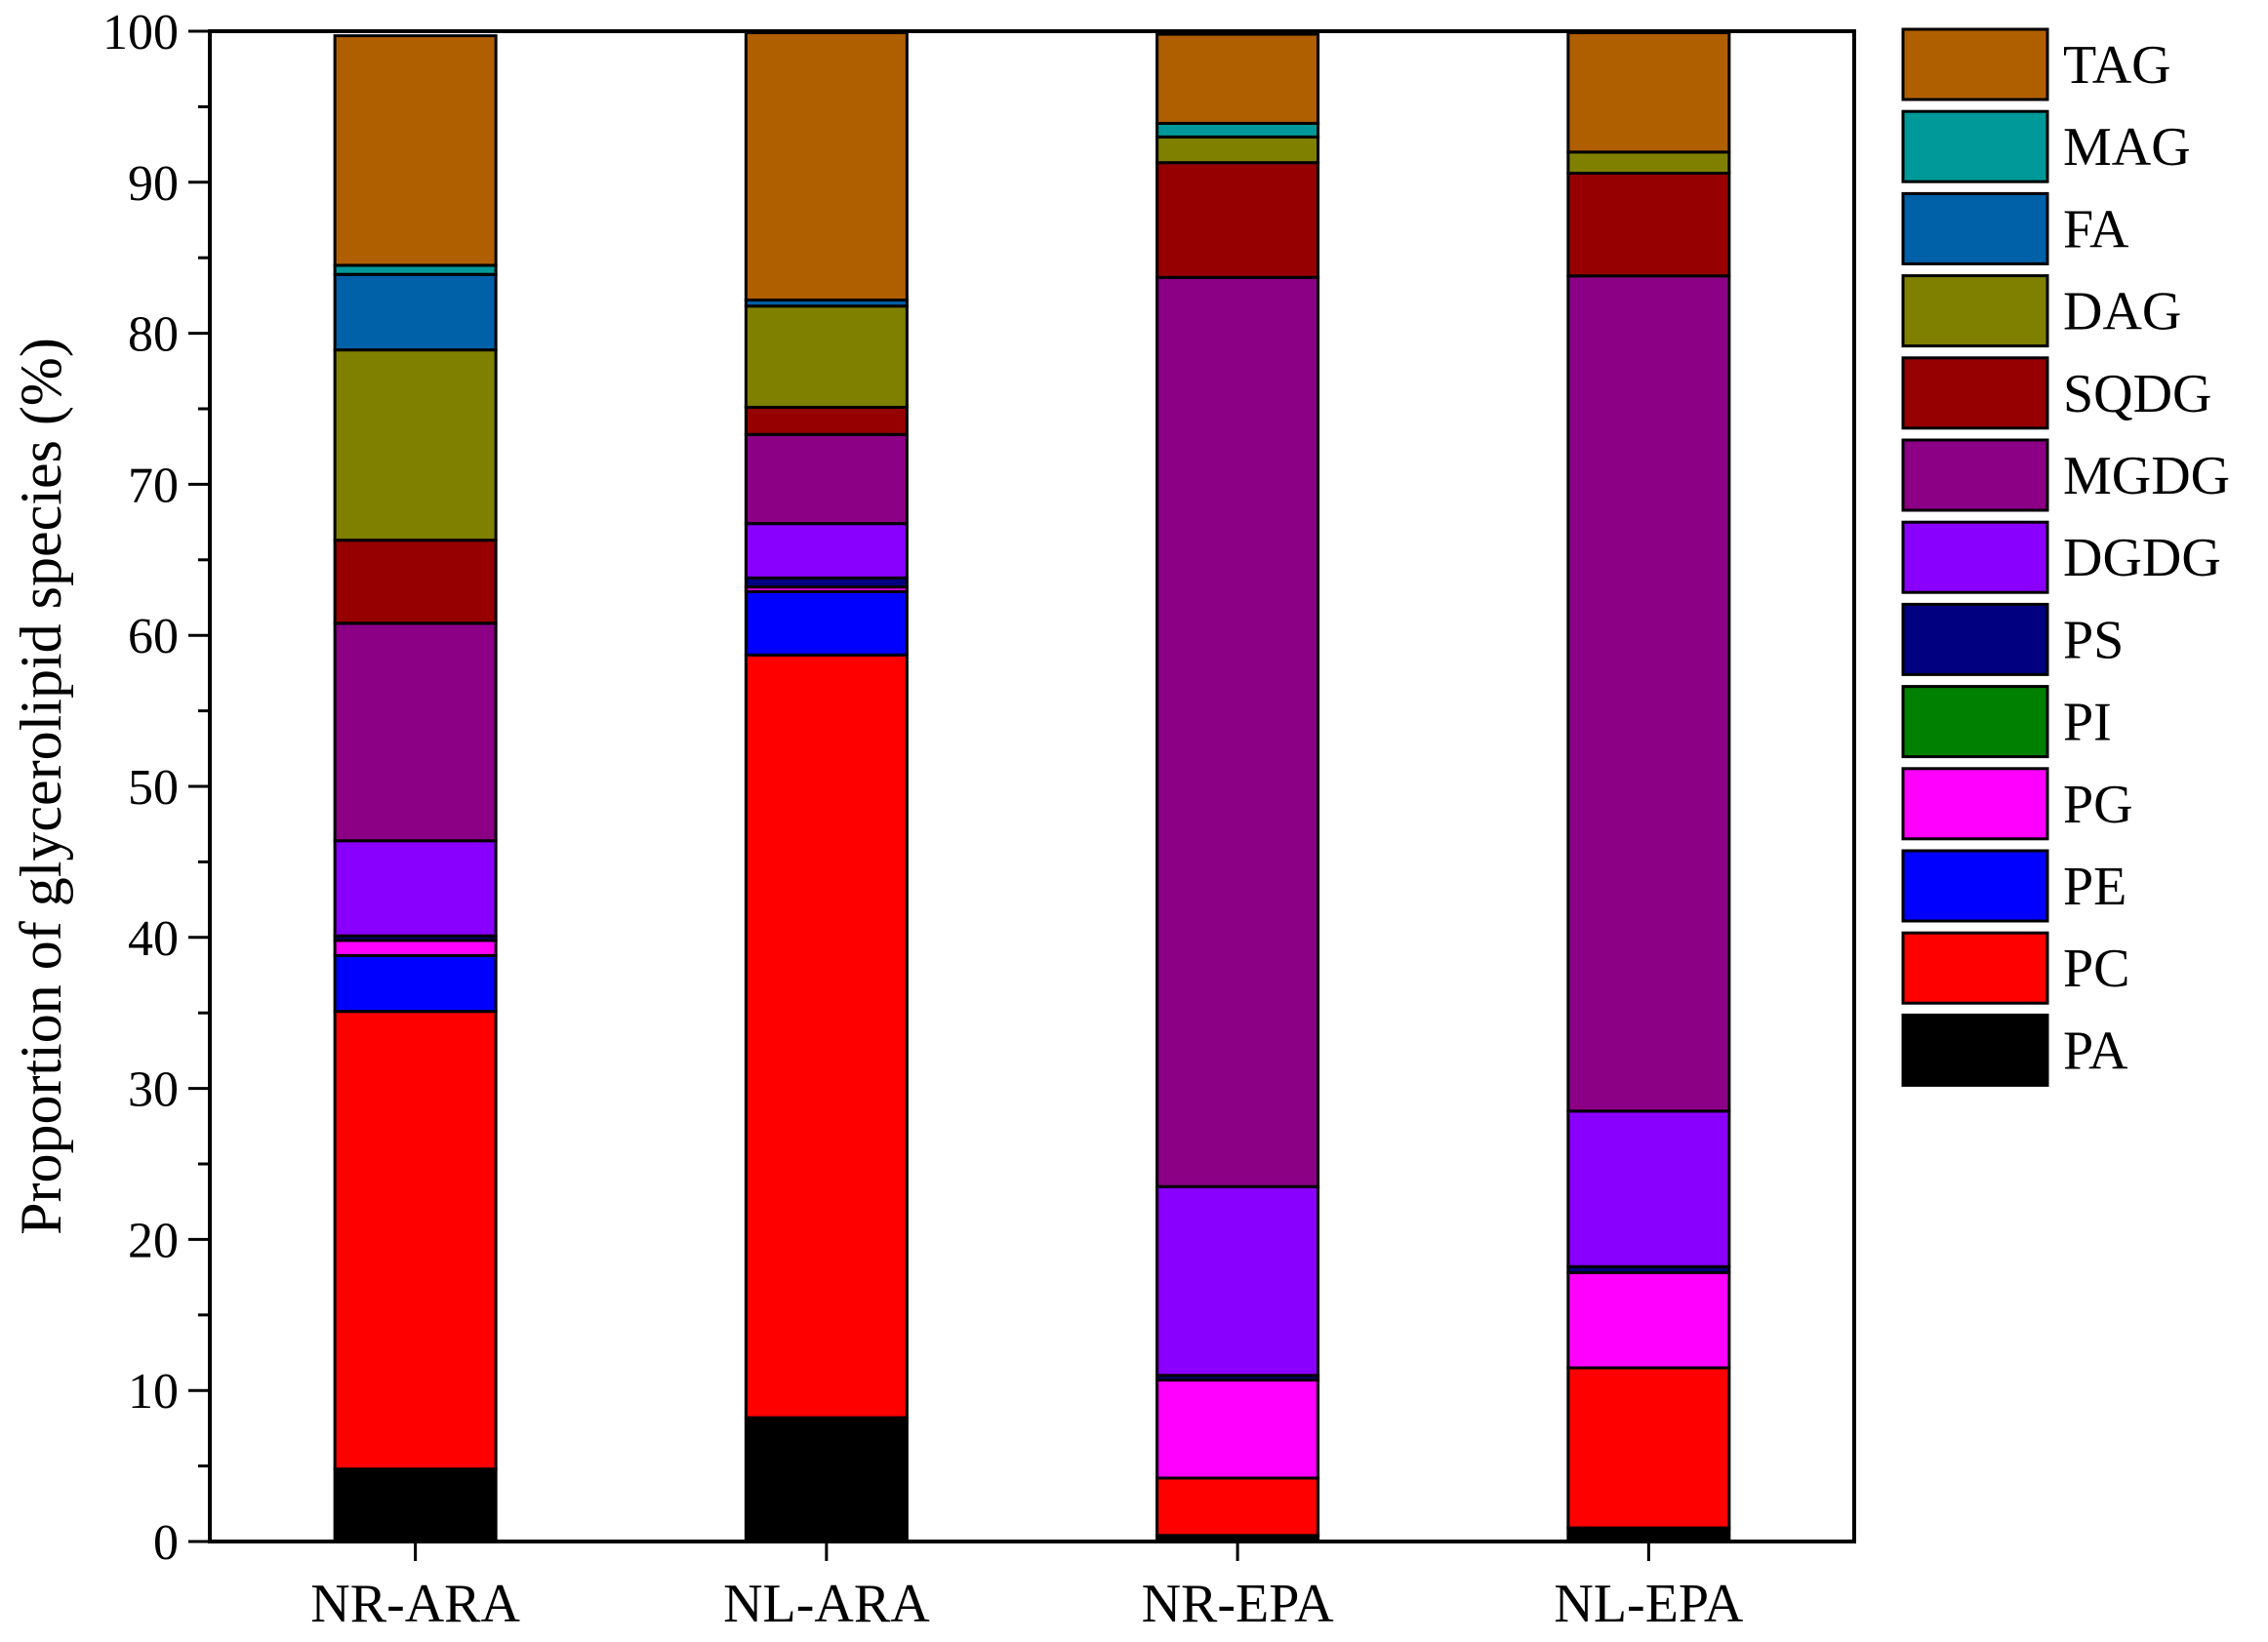  I want to click on bar-segment-nl-epa-dgdg, so click(1649, 1188).